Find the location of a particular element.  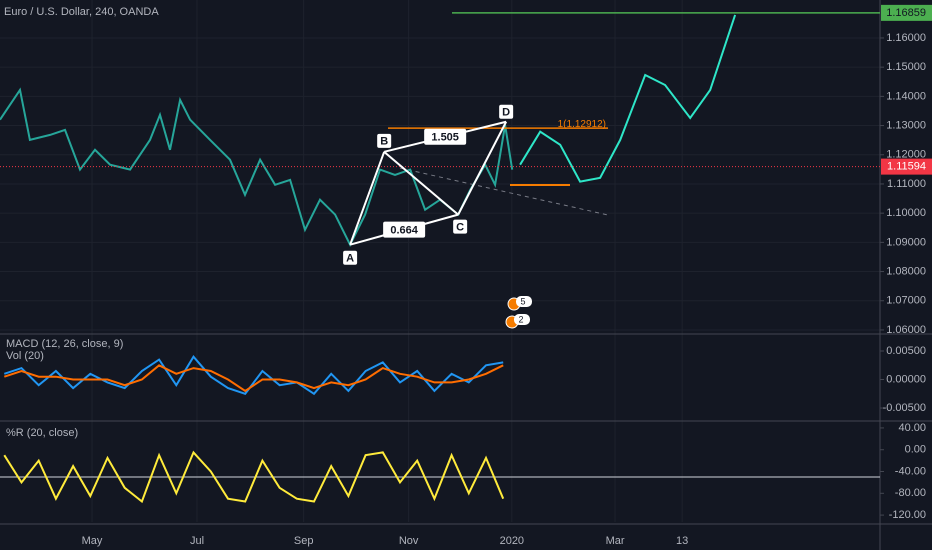

ratio-label: 1.505 is located at coordinates (445, 138).